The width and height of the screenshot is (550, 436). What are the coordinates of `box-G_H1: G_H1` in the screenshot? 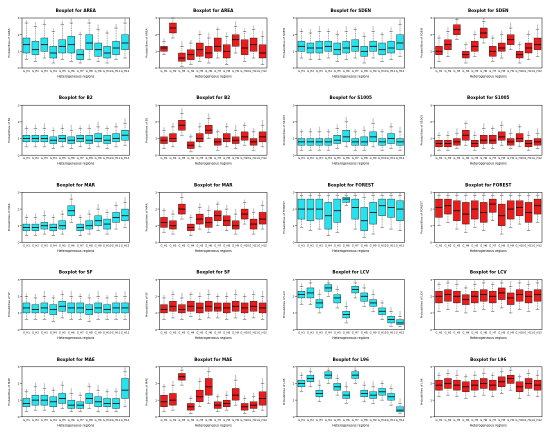 It's located at (439, 308).